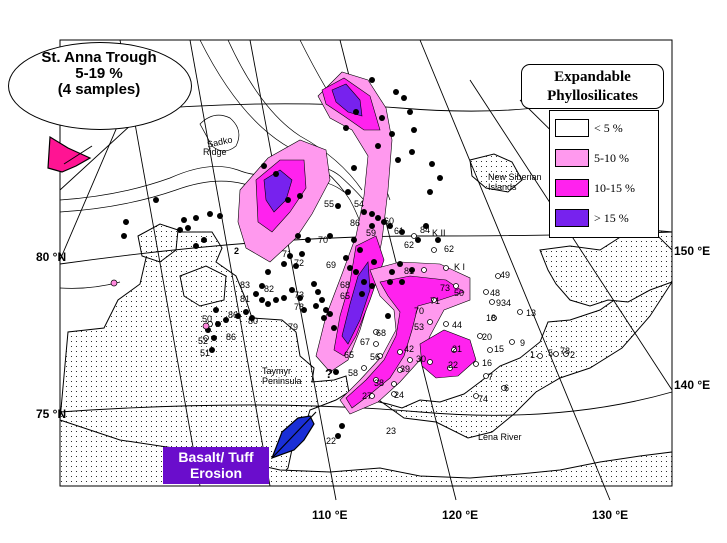 Image resolution: width=727 pixels, height=543 pixels. I want to click on svg-text: 934, so click(503, 303).